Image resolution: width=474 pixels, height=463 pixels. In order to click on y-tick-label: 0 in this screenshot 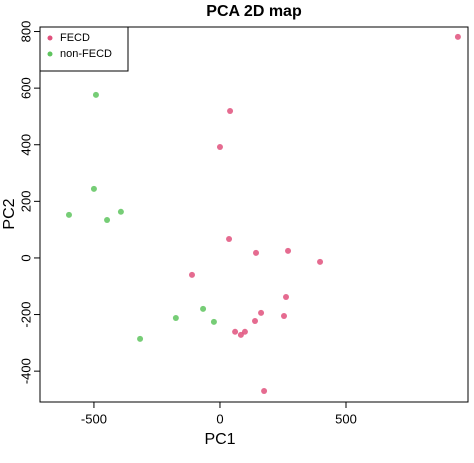, I will do `click(25, 257)`.